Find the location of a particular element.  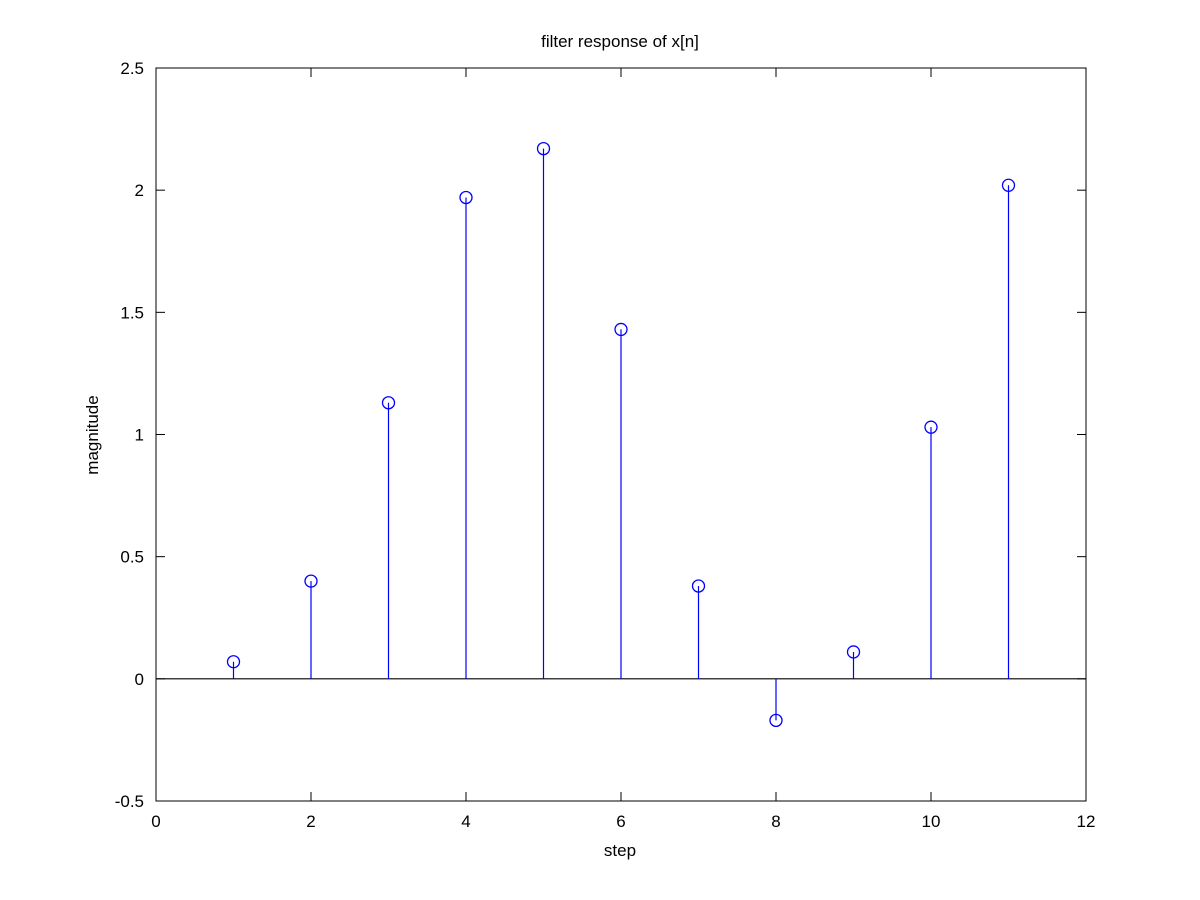

y-tick-label: 2 is located at coordinates (139, 190).